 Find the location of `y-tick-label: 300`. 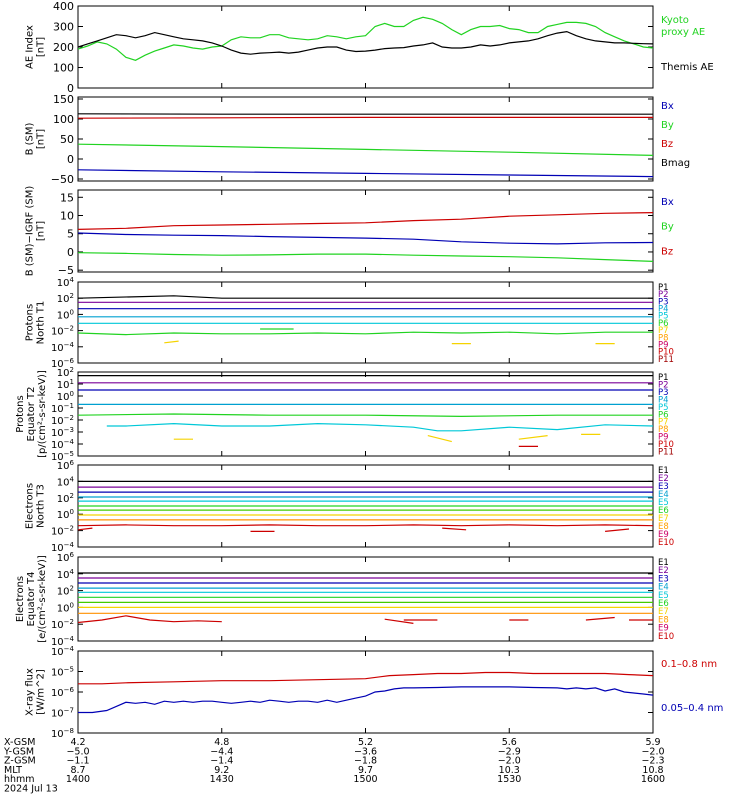

y-tick-label: 300 is located at coordinates (63, 27).